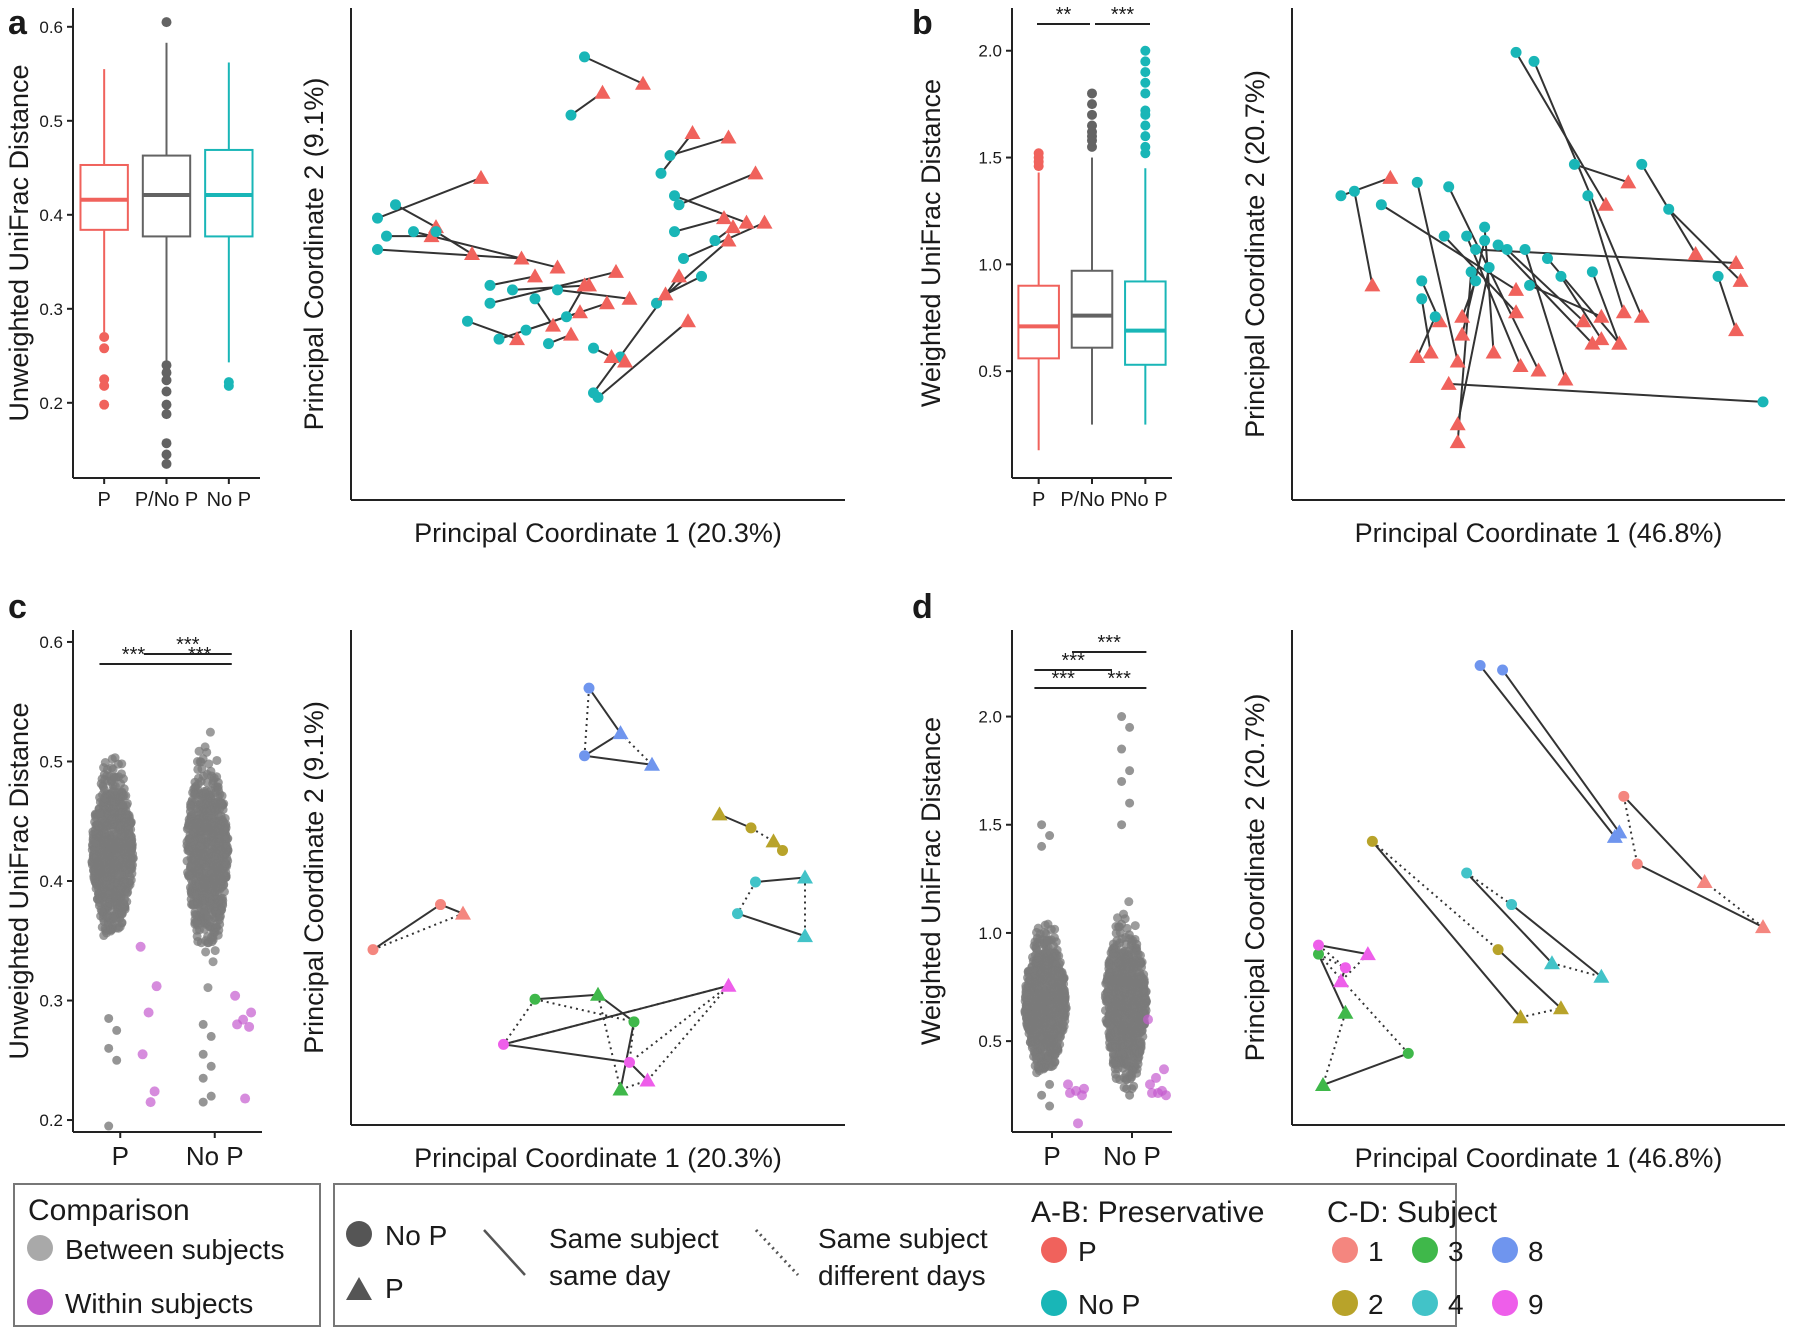 This screenshot has height=1330, width=1795. Describe the element at coordinates (18, 23) in the screenshot. I see `panel-label-a: a` at that location.